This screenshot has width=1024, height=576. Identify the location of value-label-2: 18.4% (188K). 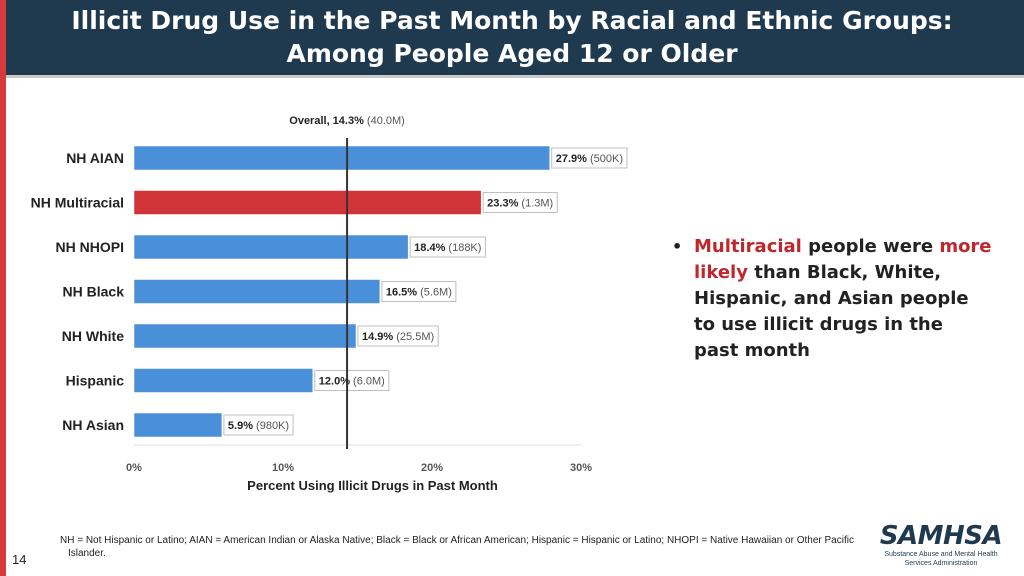
(447, 248).